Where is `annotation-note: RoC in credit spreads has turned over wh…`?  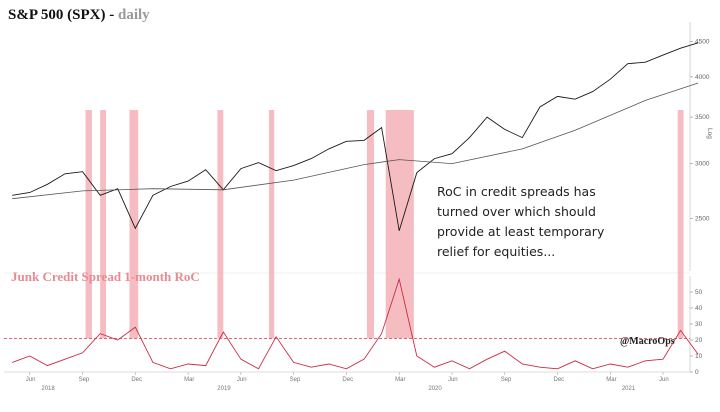
annotation-note: RoC in credit spreads has turned over wh… is located at coordinates (521, 221).